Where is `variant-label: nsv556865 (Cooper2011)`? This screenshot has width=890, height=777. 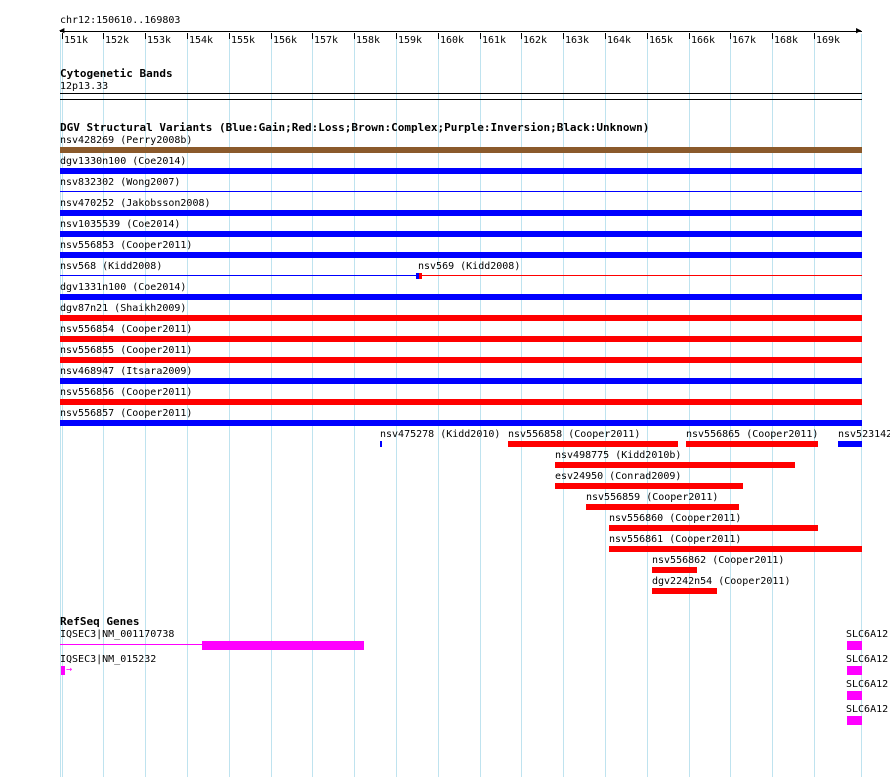
variant-label: nsv556865 (Cooper2011) is located at coordinates (752, 434).